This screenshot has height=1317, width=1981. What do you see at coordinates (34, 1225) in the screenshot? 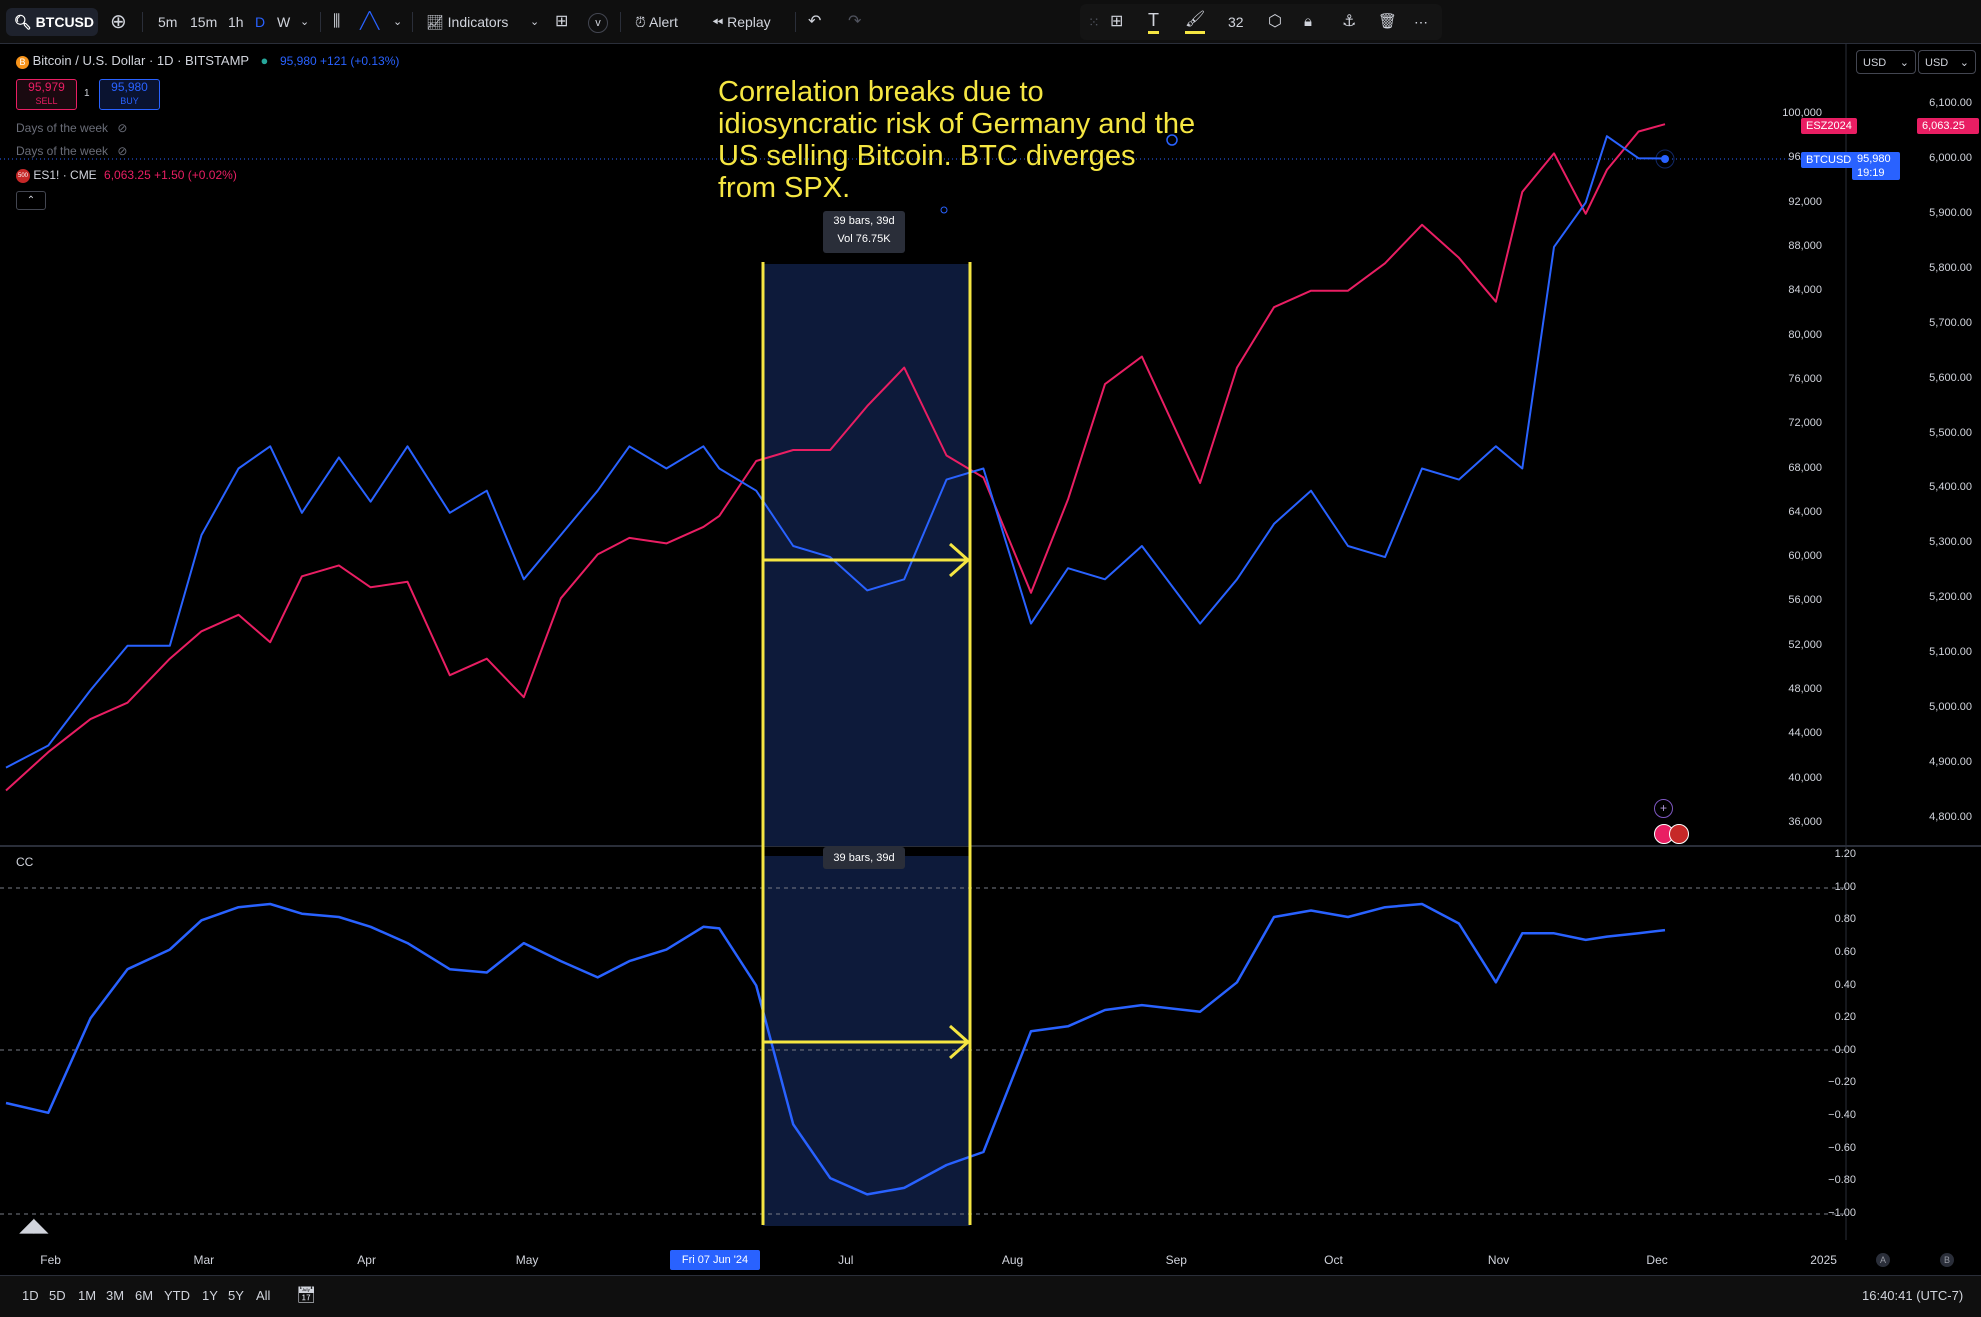
I see `tradingview-logo: ◢◣` at bounding box center [34, 1225].